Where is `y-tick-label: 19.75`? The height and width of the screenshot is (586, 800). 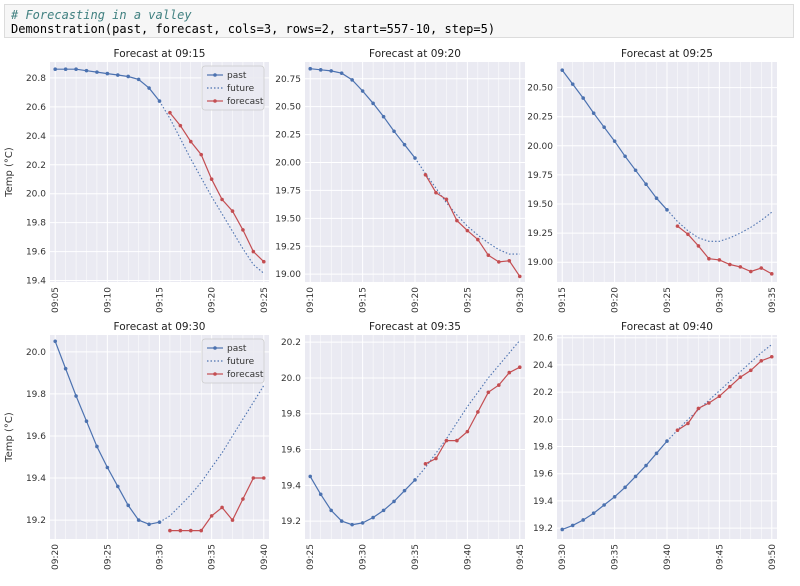 y-tick-label: 19.75 is located at coordinates (288, 191).